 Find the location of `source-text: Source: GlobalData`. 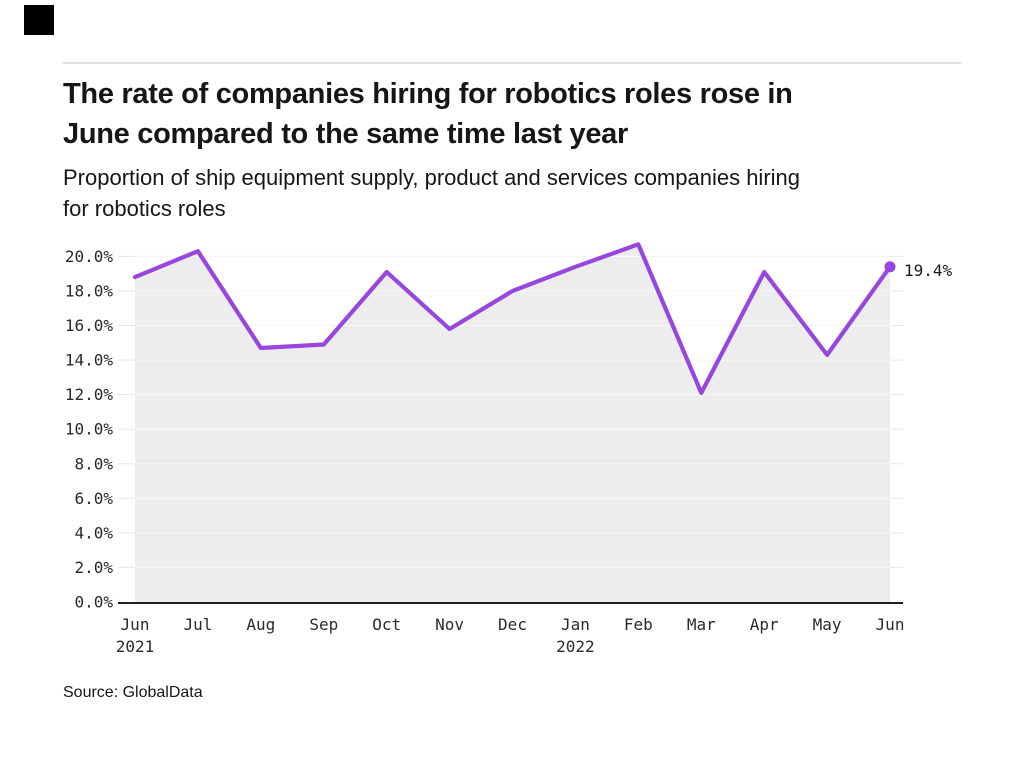

source-text: Source: GlobalData is located at coordinates (133, 692).